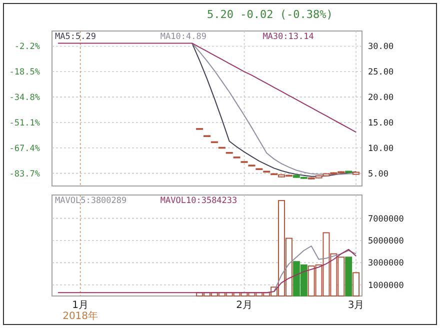 This screenshot has height=329, width=441. What do you see at coordinates (80, 305) in the screenshot?
I see `x-tick-label: 1月` at bounding box center [80, 305].